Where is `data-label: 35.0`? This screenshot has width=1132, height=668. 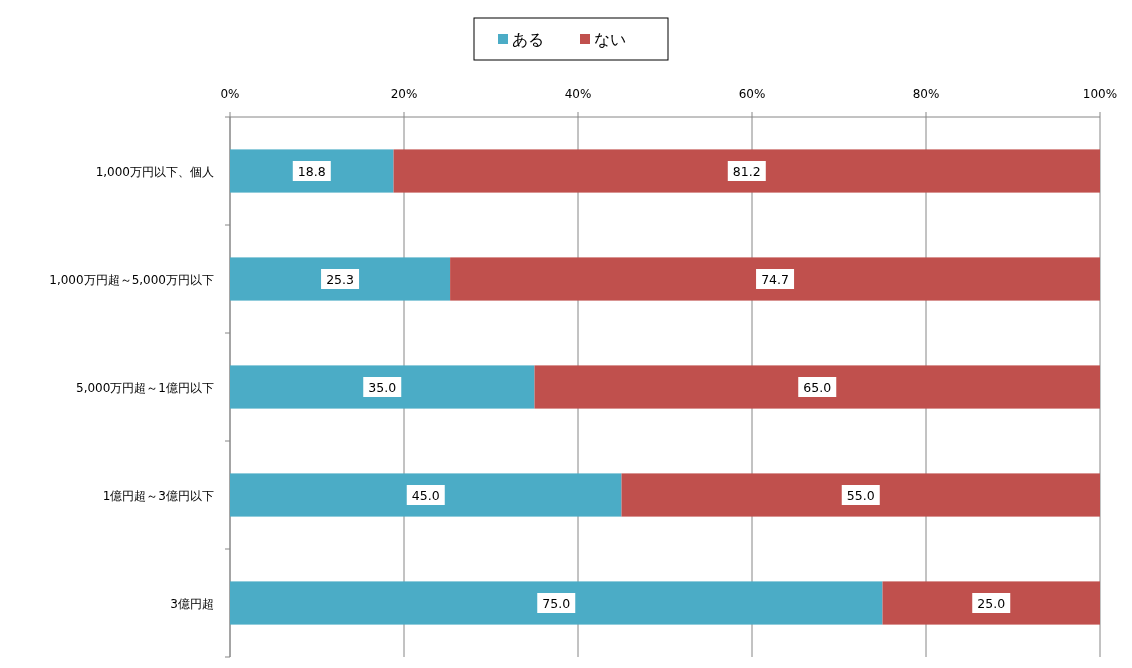
data-label: 35.0 is located at coordinates (382, 387).